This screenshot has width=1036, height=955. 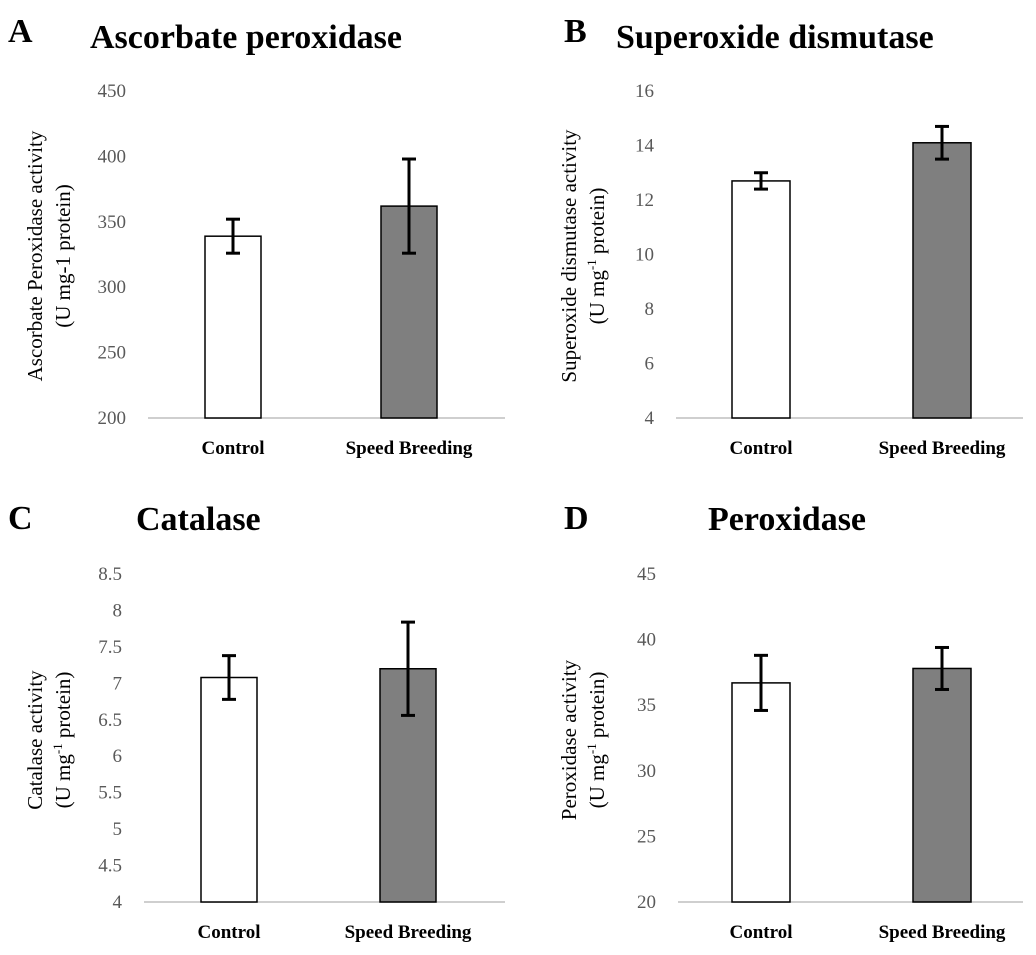 What do you see at coordinates (646, 640) in the screenshot?
I see `y-tick-label: 40` at bounding box center [646, 640].